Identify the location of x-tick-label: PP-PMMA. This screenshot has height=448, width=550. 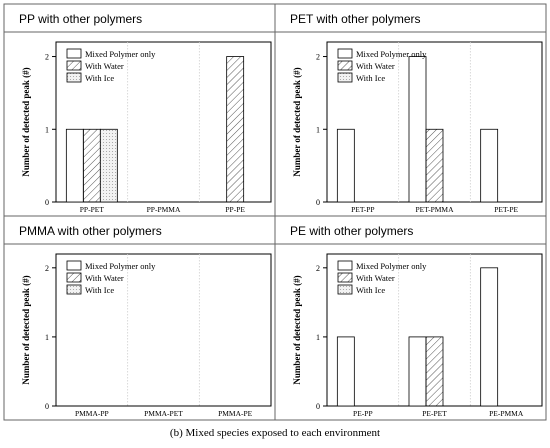
(164, 209).